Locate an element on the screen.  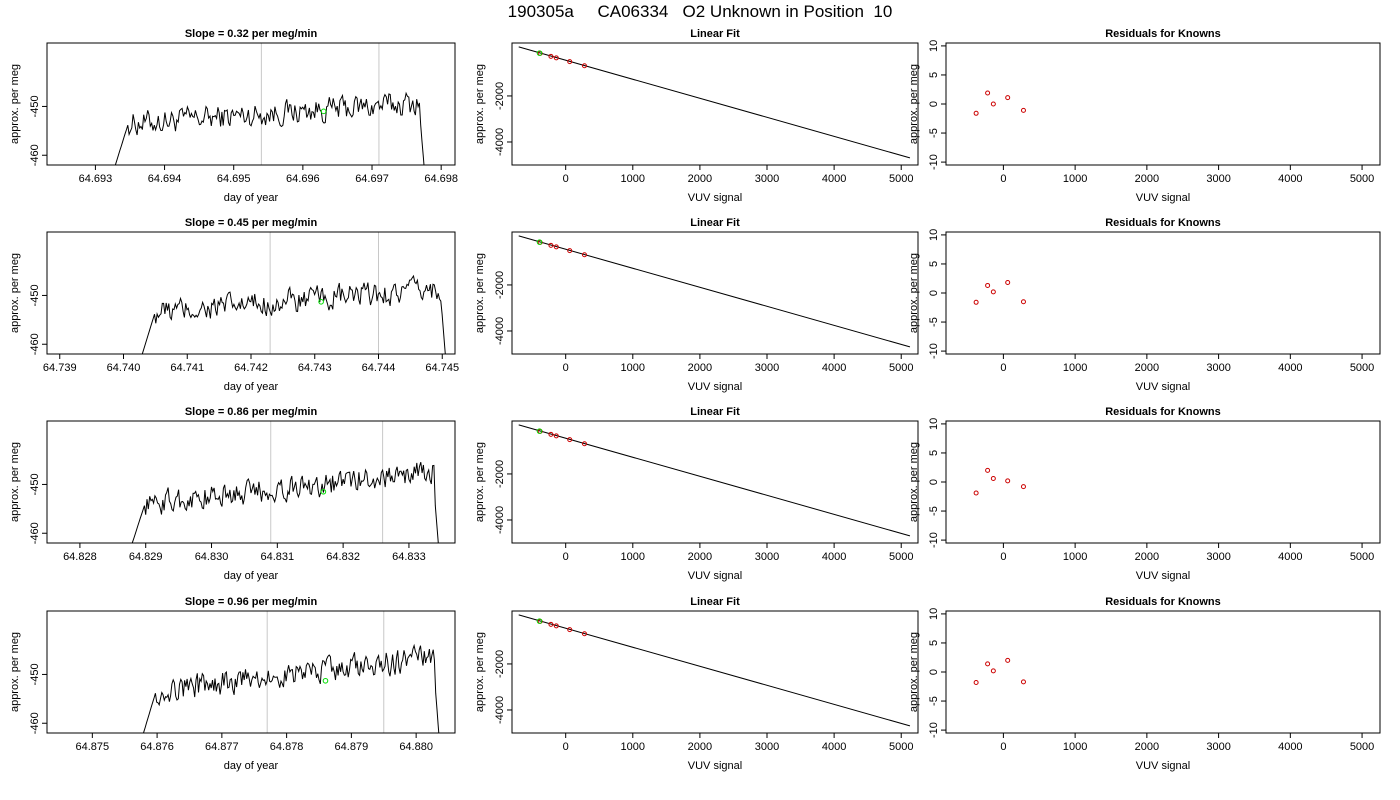
x-tick-label: 64.832 is located at coordinates (343, 557).